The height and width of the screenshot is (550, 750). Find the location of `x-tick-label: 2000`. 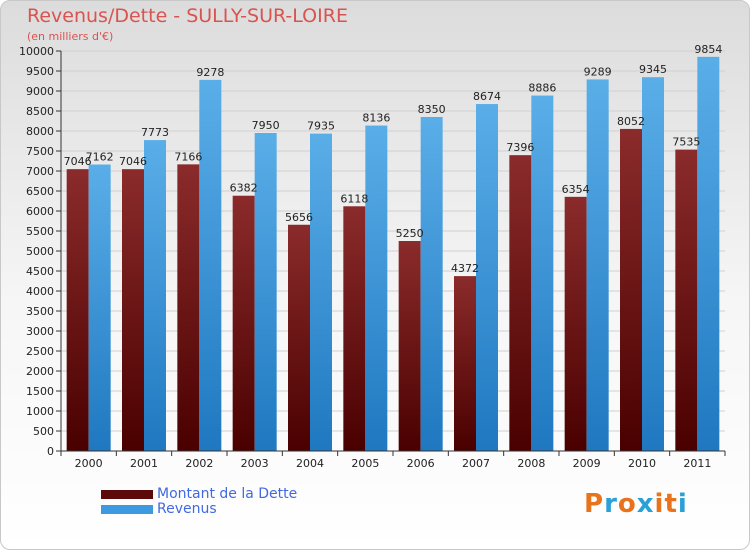

x-tick-label: 2000 is located at coordinates (89, 463).